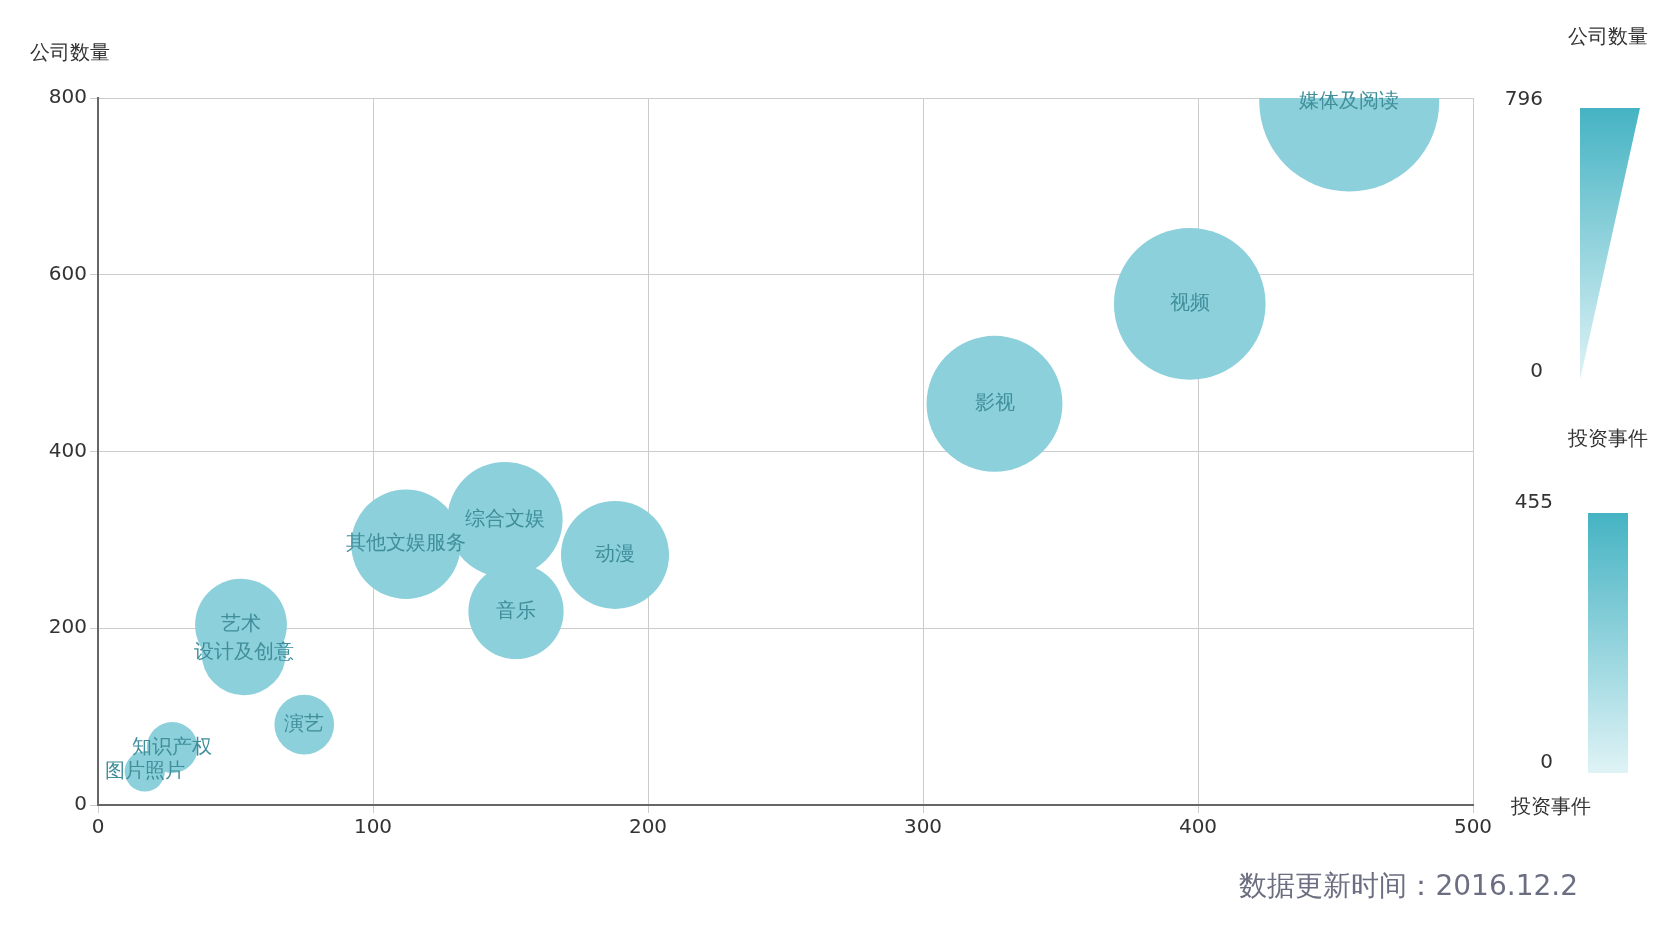 This screenshot has height=938, width=1668. I want to click on series-label: 视频, so click(1189, 302).